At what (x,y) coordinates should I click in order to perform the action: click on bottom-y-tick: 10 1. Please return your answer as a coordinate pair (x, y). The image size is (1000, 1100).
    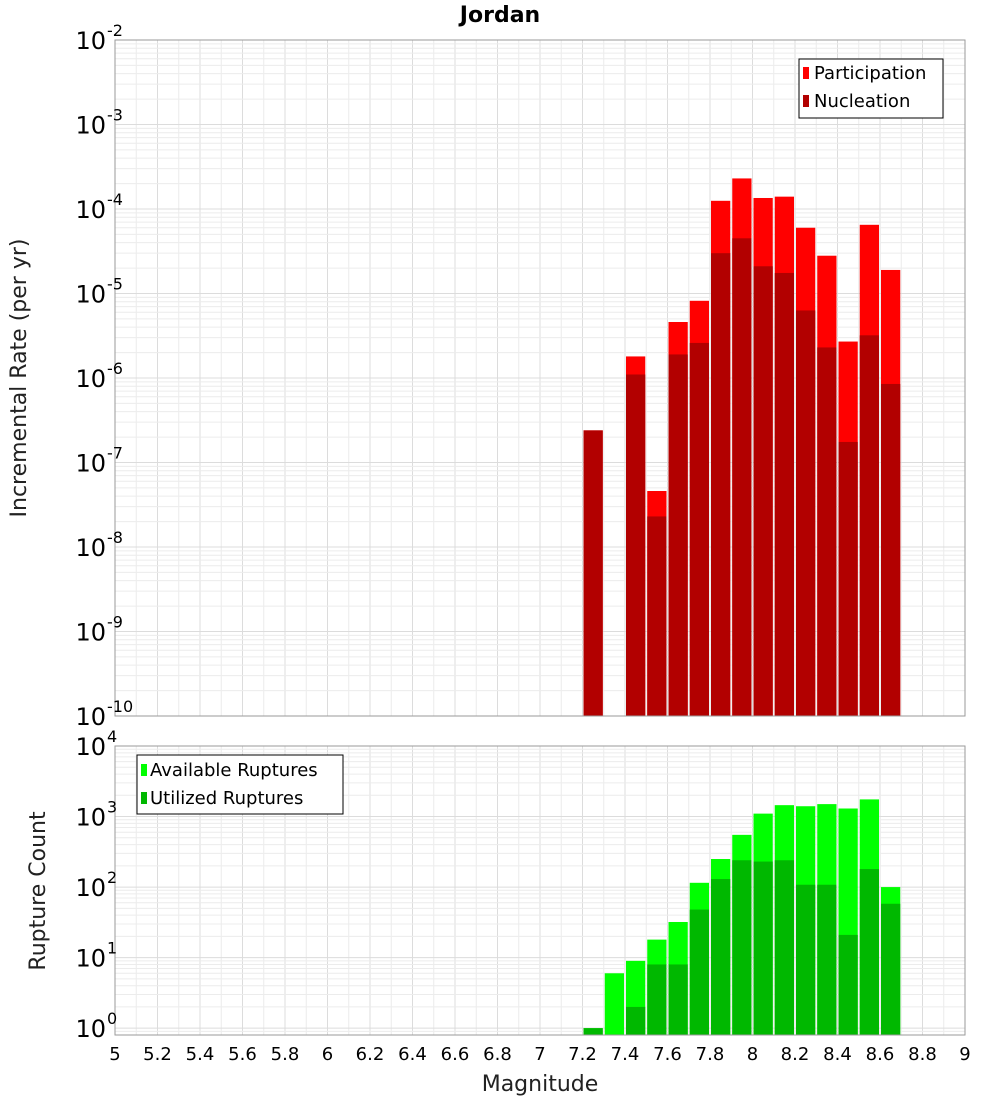
    Looking at the image, I should click on (96, 956).